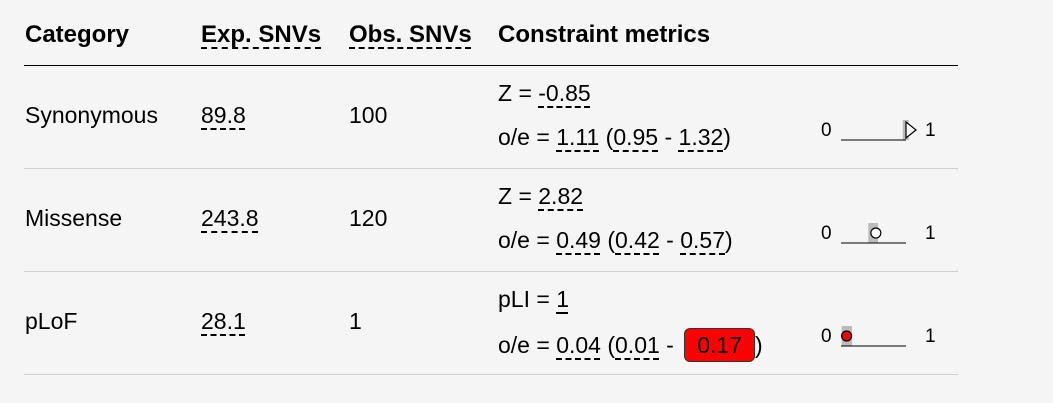 The image size is (1053, 403). What do you see at coordinates (636, 137) in the screenshot?
I see `ci-lower-value: 0.95` at bounding box center [636, 137].